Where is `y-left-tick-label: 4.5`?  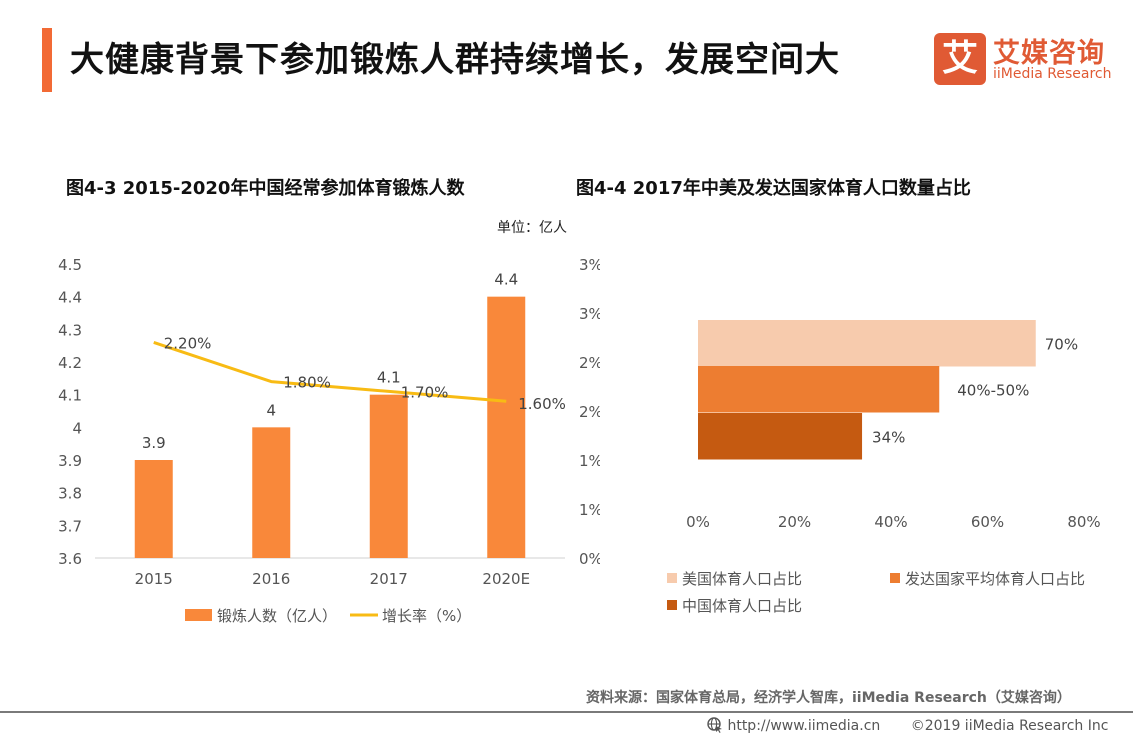 y-left-tick-label: 4.5 is located at coordinates (70, 265).